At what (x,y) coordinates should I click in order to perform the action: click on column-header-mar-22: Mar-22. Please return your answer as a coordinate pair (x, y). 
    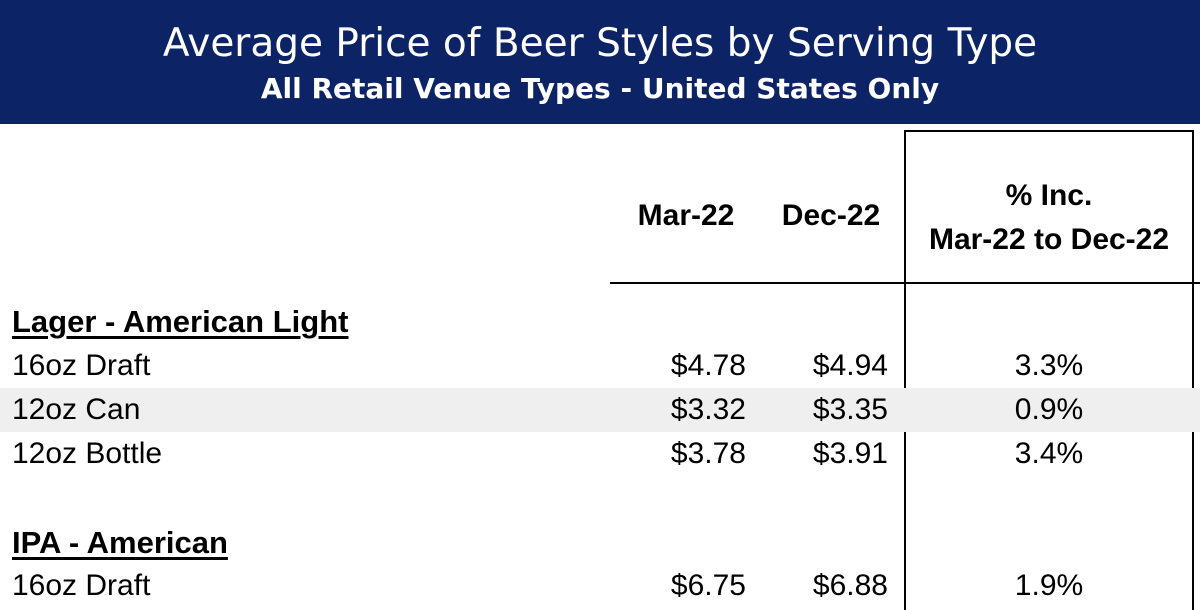
    Looking at the image, I should click on (686, 215).